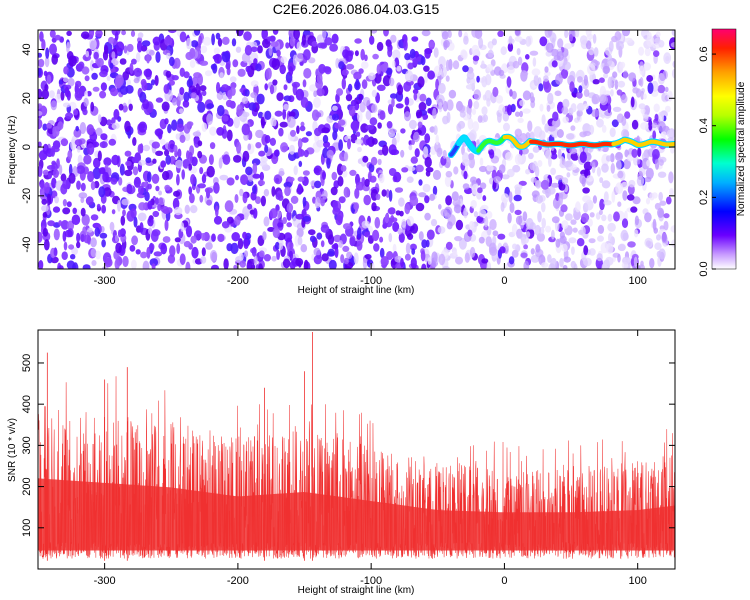 The height and width of the screenshot is (600, 750). I want to click on colorbar-tick-label: 0.4, so click(704, 125).